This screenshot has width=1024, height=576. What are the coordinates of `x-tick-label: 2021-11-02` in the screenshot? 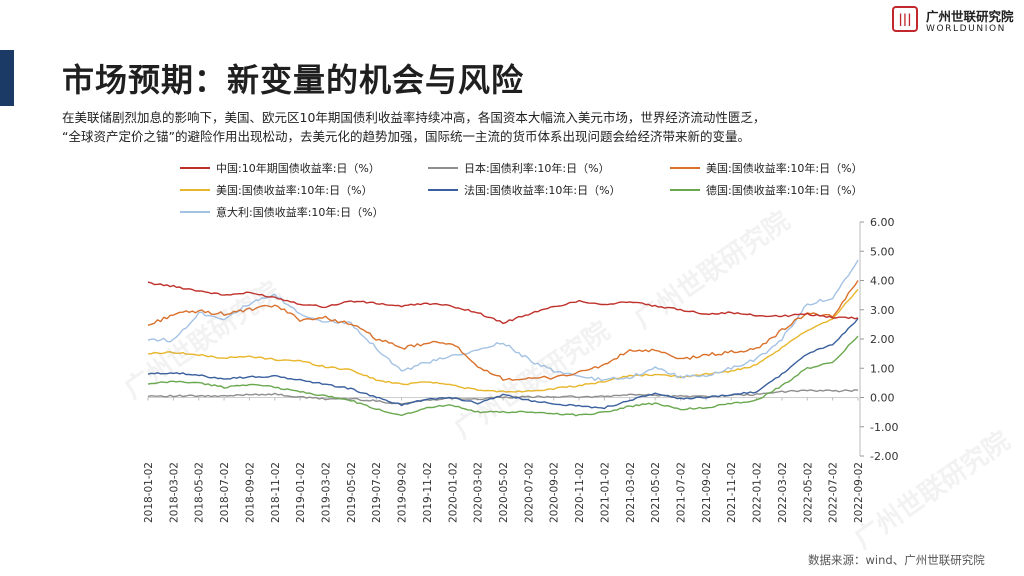 It's located at (732, 492).